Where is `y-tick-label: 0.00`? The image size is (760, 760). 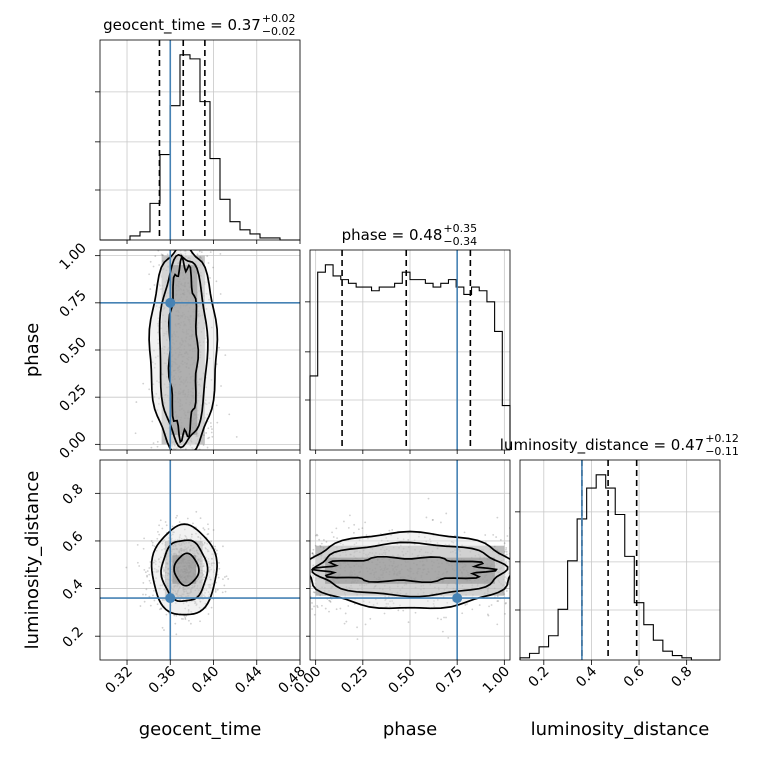
y-tick-label: 0.00 is located at coordinates (72, 445).